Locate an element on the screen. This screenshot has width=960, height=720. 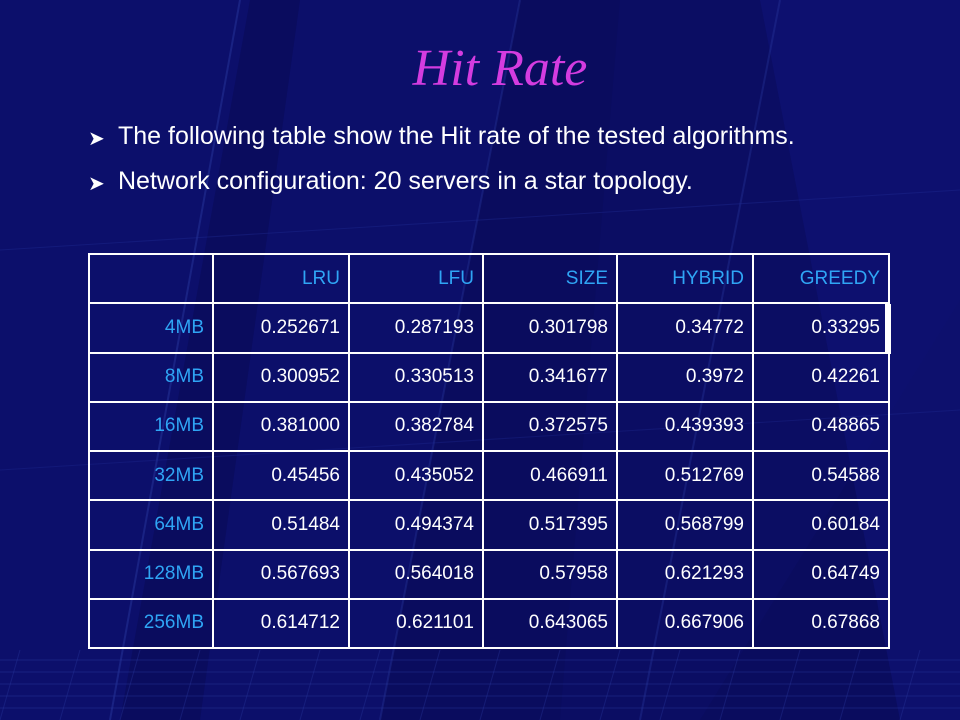
table-cell: 0.435052 is located at coordinates (416, 475).